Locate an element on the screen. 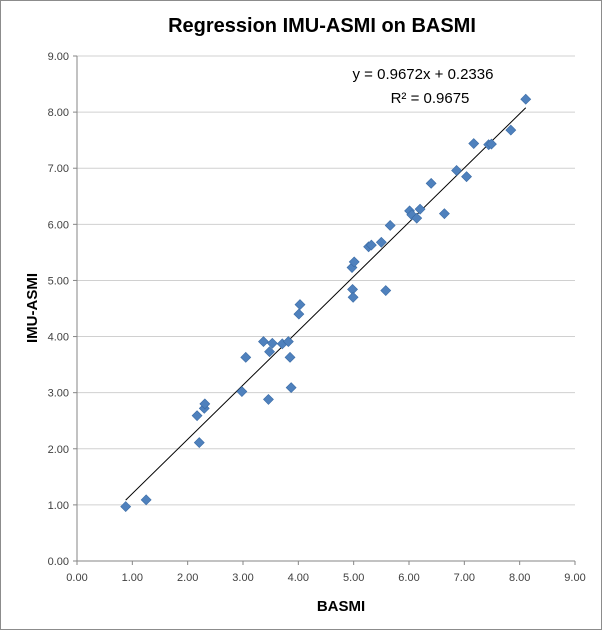  x-tick-label: 3.00 is located at coordinates (242, 578).